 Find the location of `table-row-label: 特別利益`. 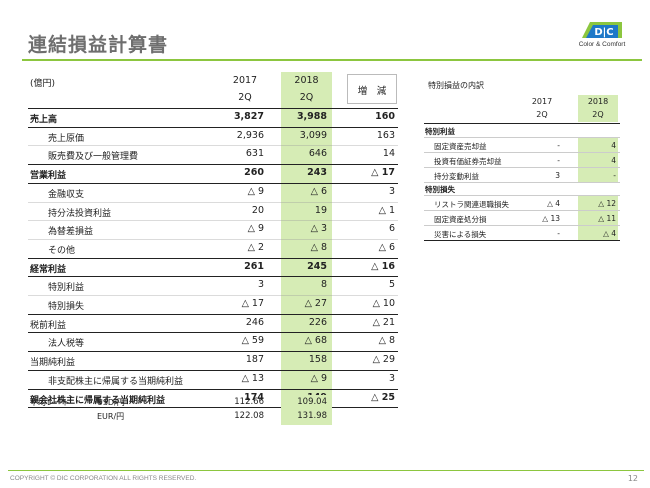

table-row-label: 特別利益 is located at coordinates (66, 288).